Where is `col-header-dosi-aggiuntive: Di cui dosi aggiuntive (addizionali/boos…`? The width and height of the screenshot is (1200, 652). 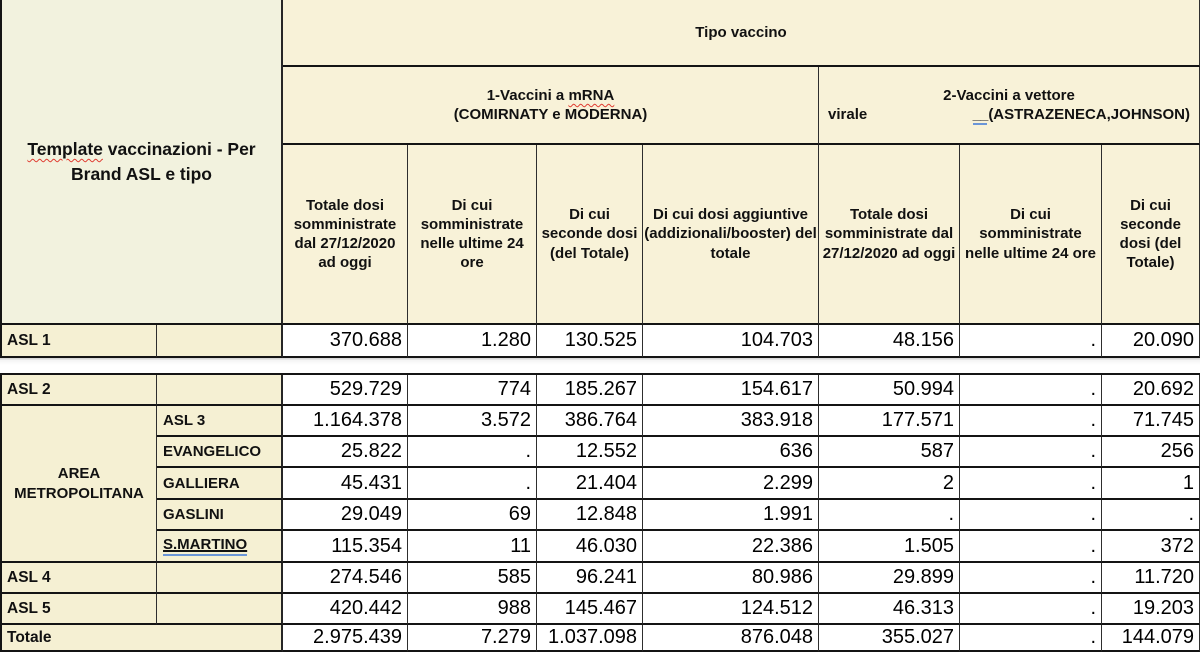
col-header-dosi-aggiuntive: Di cui dosi aggiuntive (addizionali/boos… is located at coordinates (731, 235).